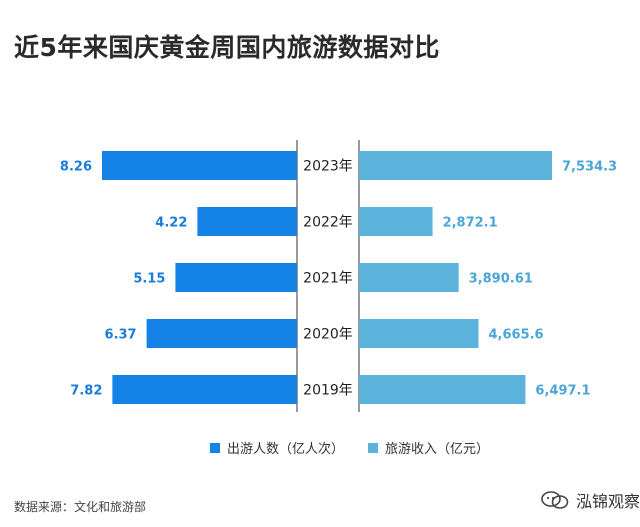  Describe the element at coordinates (328, 335) in the screenshot. I see `year-label-3: 2020年` at that location.